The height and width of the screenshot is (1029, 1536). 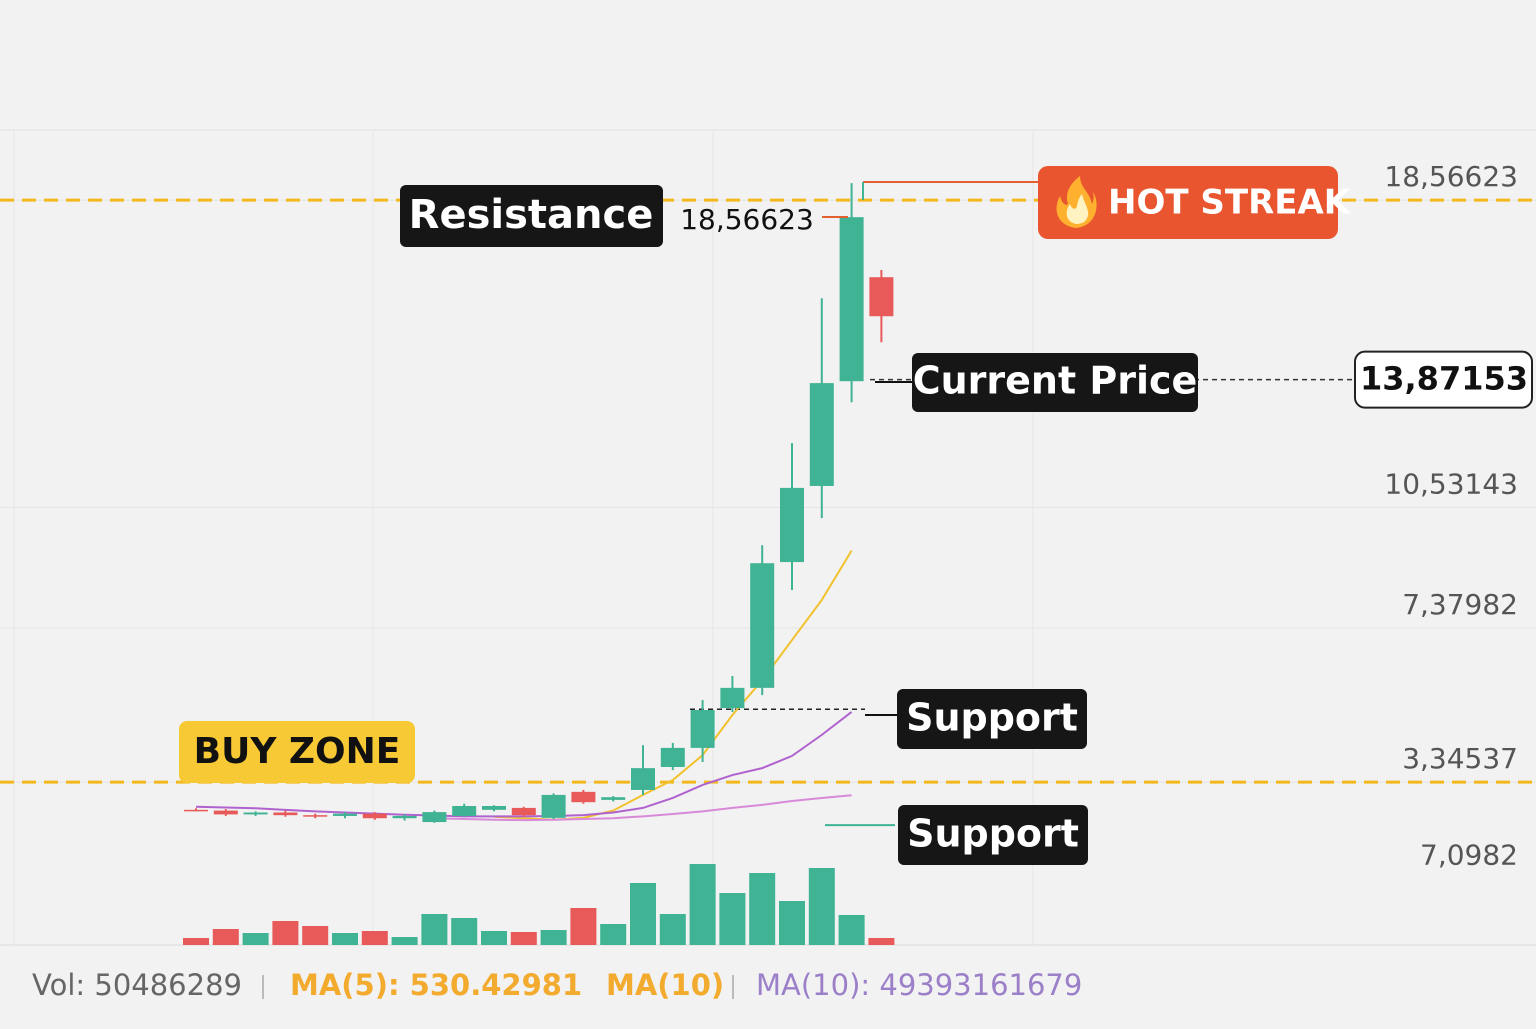 What do you see at coordinates (665, 985) in the screenshot?
I see `ma10-readout: MA(10)` at bounding box center [665, 985].